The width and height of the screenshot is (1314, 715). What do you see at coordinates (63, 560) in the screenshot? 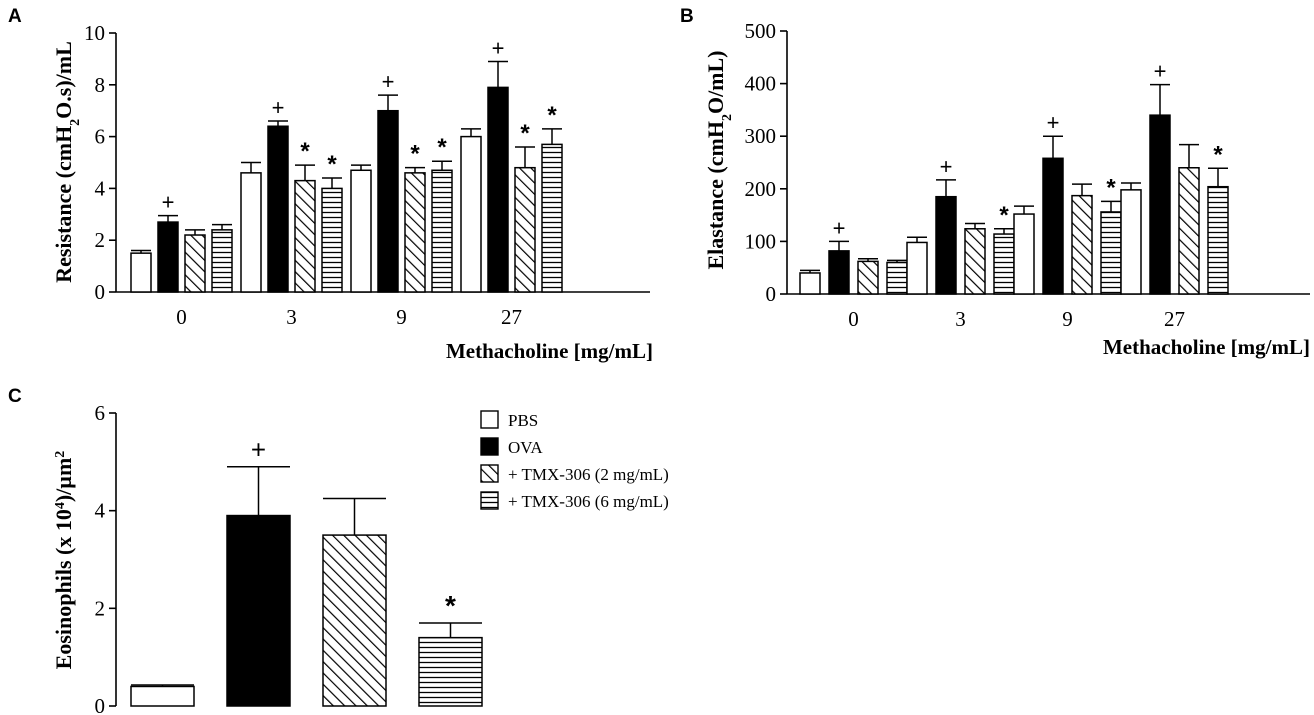
I see `y-axis-title-c: Eosinophils (x 104)/µm2` at bounding box center [63, 560].